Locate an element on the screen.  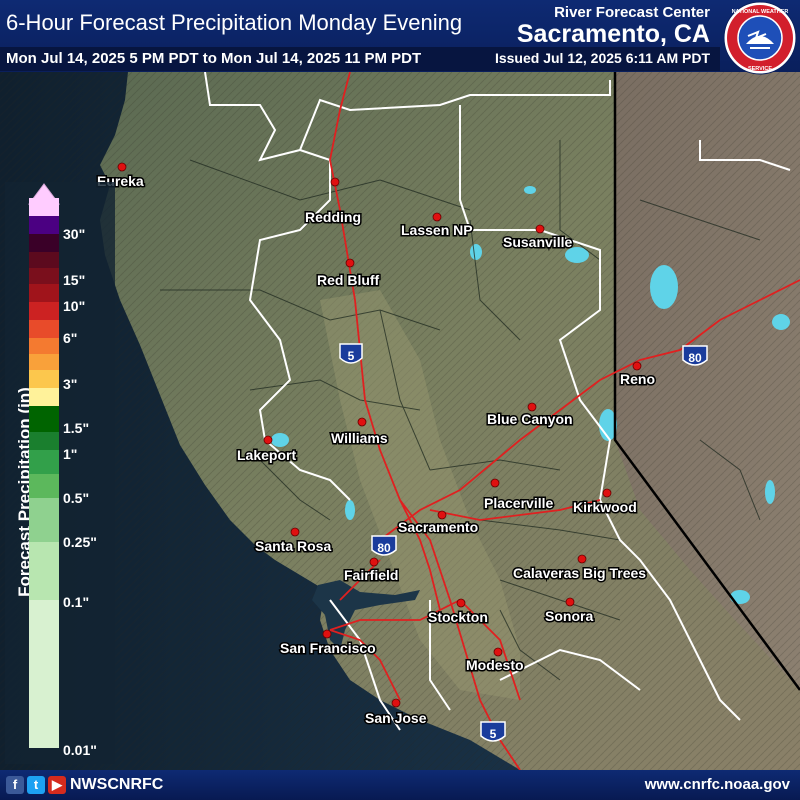
social-links: f t ▶ is located at coordinates (36, 785).